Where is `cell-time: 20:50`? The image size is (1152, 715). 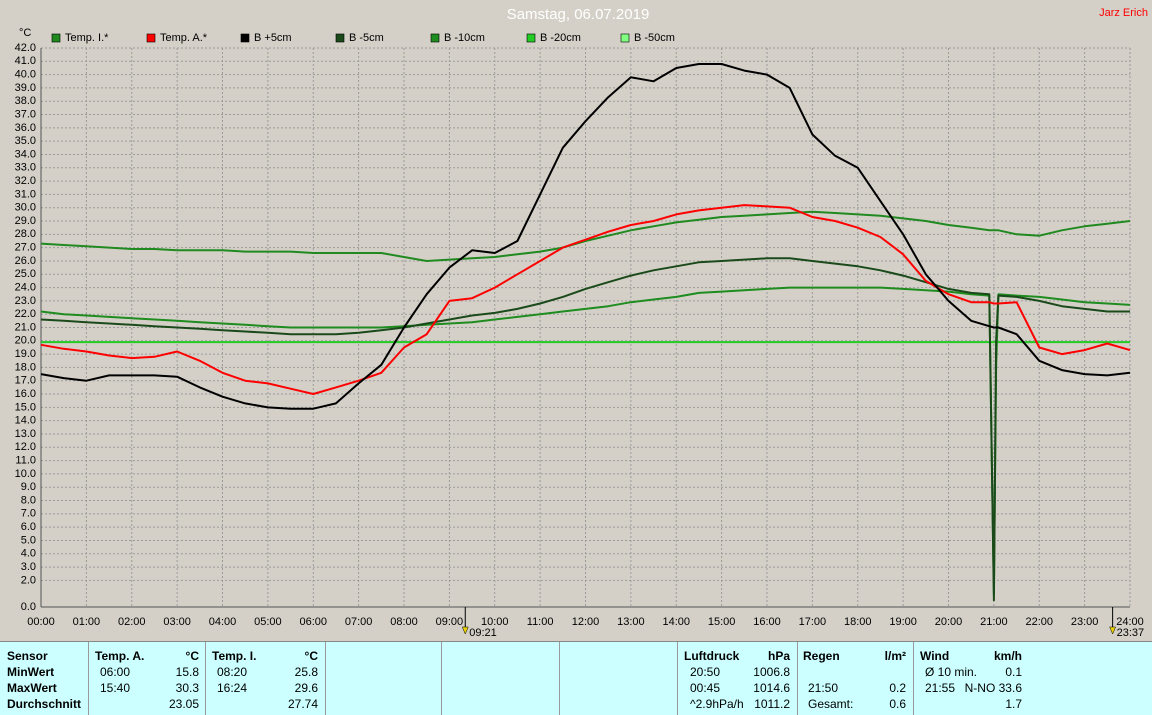 cell-time: 20:50 is located at coordinates (705, 672).